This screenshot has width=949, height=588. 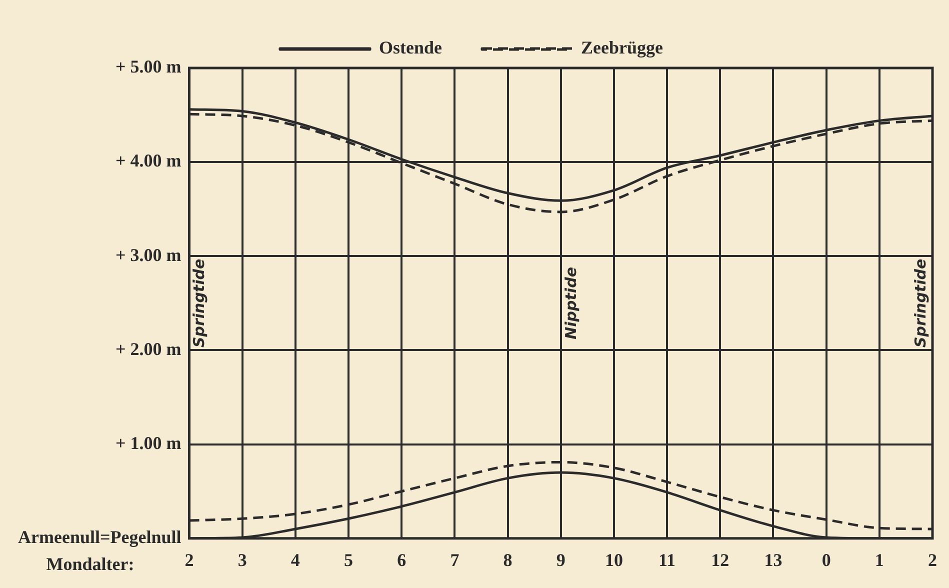 I want to click on x-tick-label: 13, so click(x=773, y=560).